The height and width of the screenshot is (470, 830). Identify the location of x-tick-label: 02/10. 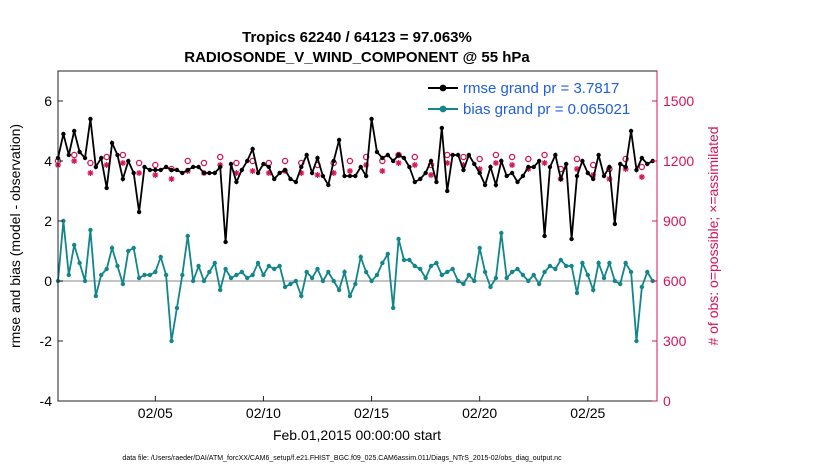
(263, 413).